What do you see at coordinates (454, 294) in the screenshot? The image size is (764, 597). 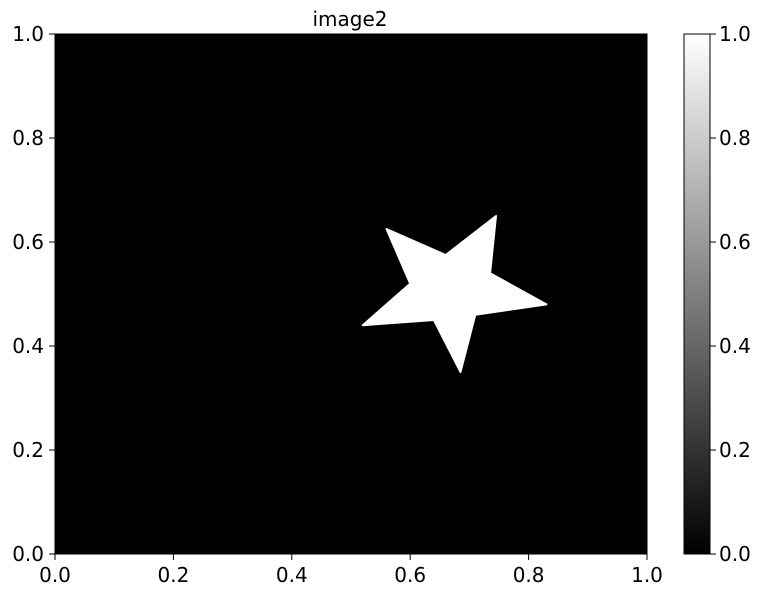 I see `star-shape` at bounding box center [454, 294].